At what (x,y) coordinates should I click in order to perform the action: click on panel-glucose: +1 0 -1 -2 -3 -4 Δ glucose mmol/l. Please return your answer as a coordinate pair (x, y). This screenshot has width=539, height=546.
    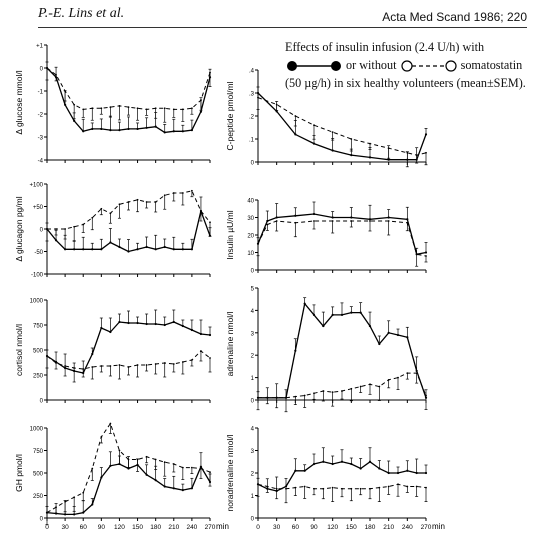
    Looking at the image, I should click on (113, 104).